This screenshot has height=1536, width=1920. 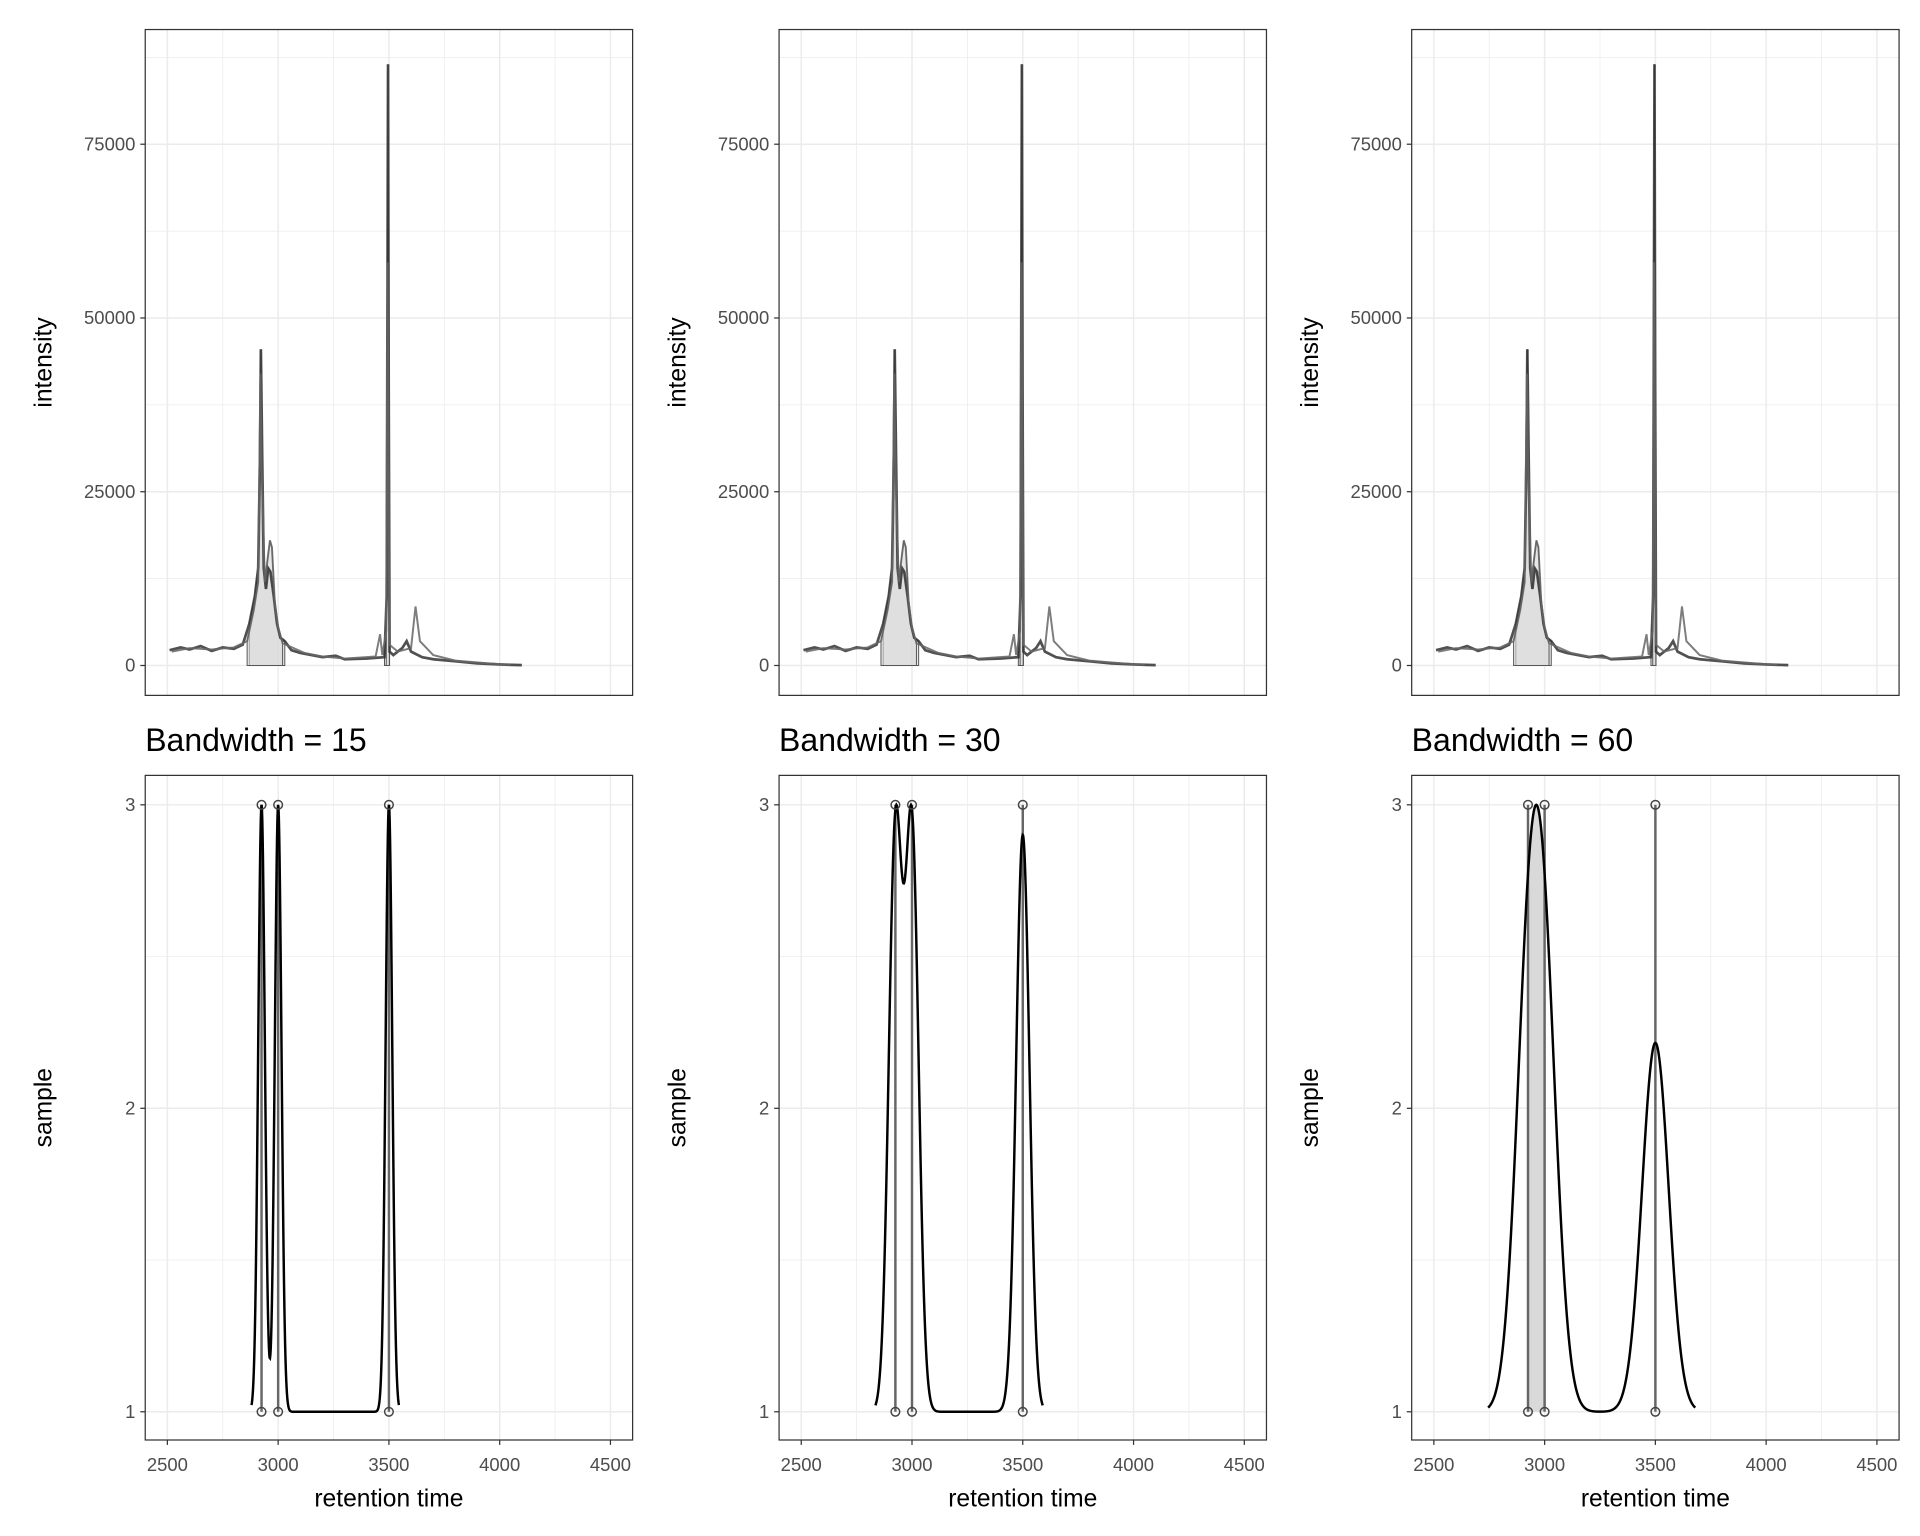 I want to click on density-fill, so click(x=1536, y=1108).